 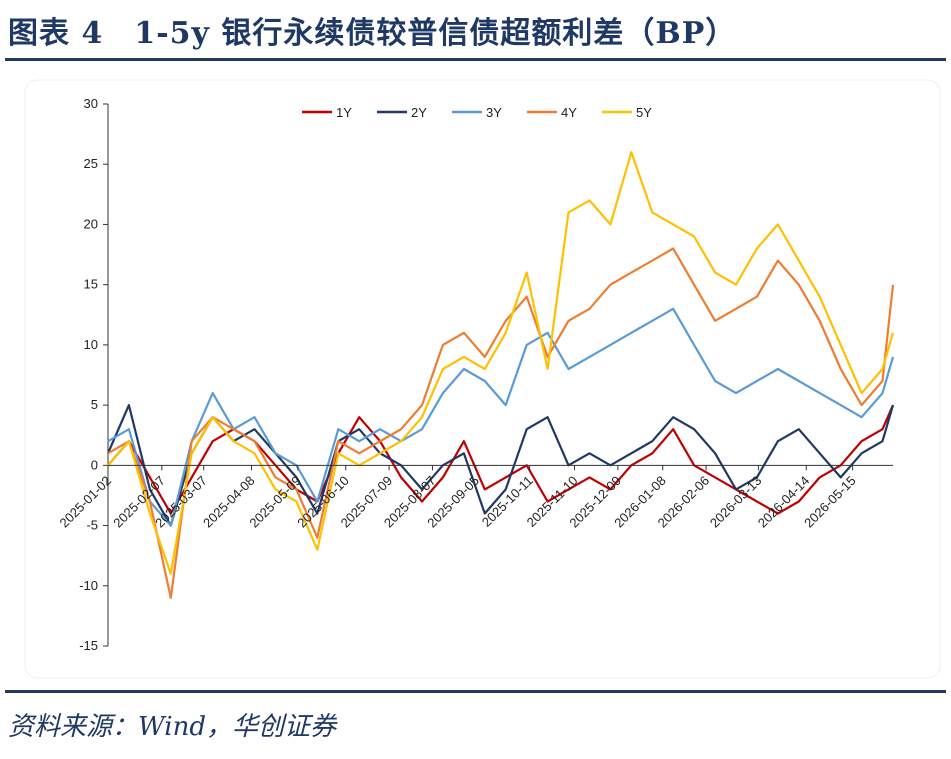 What do you see at coordinates (91, 284) in the screenshot?
I see `y-tick-label: 15` at bounding box center [91, 284].